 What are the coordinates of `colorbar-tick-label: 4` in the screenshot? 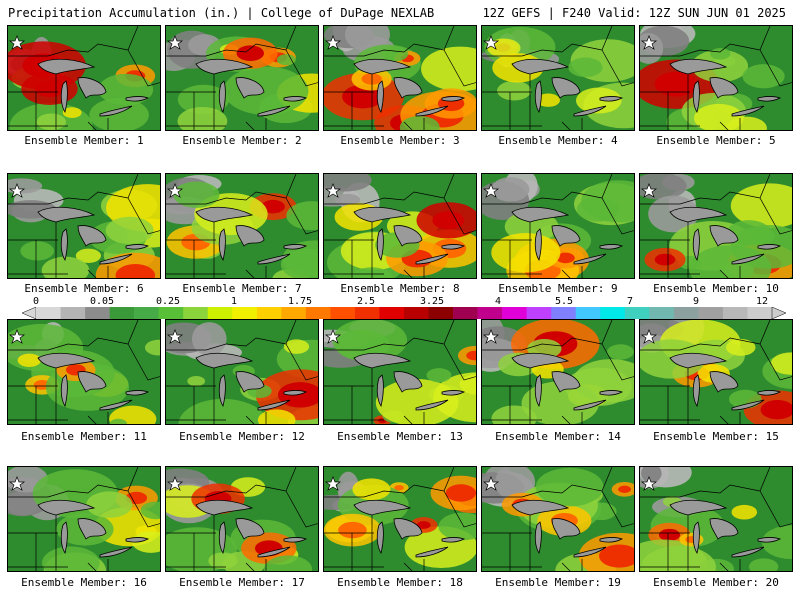 It's located at (498, 301).